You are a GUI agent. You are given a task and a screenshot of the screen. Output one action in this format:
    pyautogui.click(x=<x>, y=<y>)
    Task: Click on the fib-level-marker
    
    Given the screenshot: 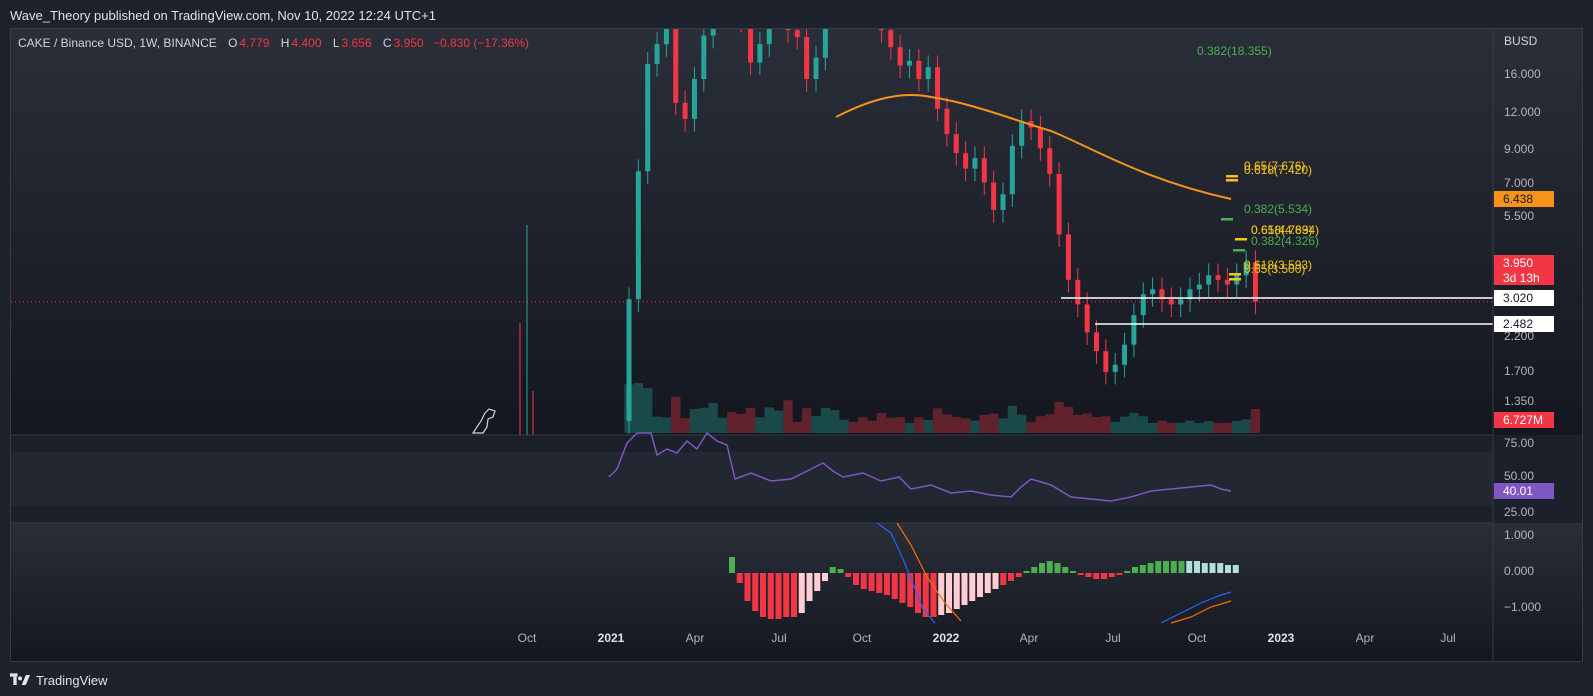 What is the action you would take?
    pyautogui.click(x=1232, y=180)
    